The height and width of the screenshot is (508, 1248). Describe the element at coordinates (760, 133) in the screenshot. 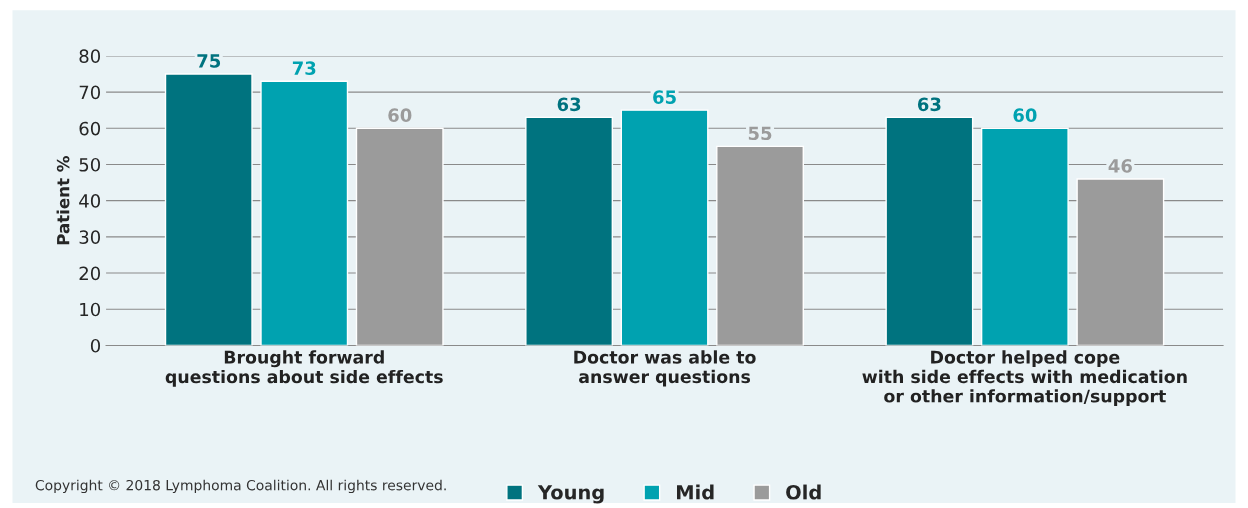

I see `data-label: 55` at that location.